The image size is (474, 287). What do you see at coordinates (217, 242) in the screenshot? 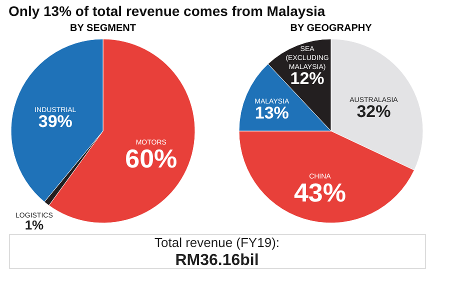
I see `text: Total revenue (FY19):` at bounding box center [217, 242].